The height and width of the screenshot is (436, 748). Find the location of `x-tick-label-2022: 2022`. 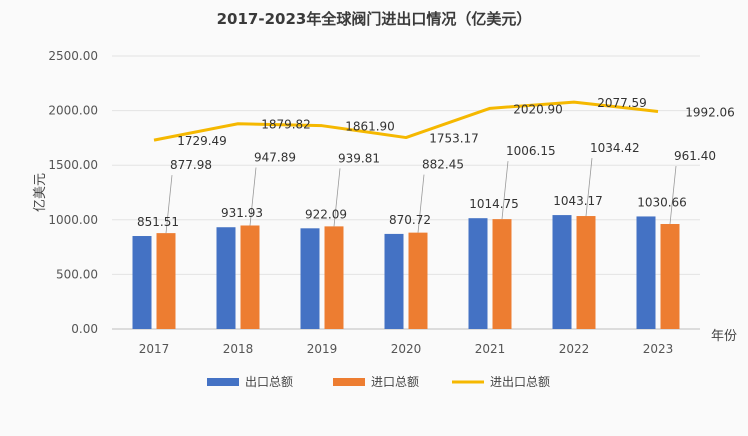

x-tick-label-2022: 2022 is located at coordinates (574, 349).